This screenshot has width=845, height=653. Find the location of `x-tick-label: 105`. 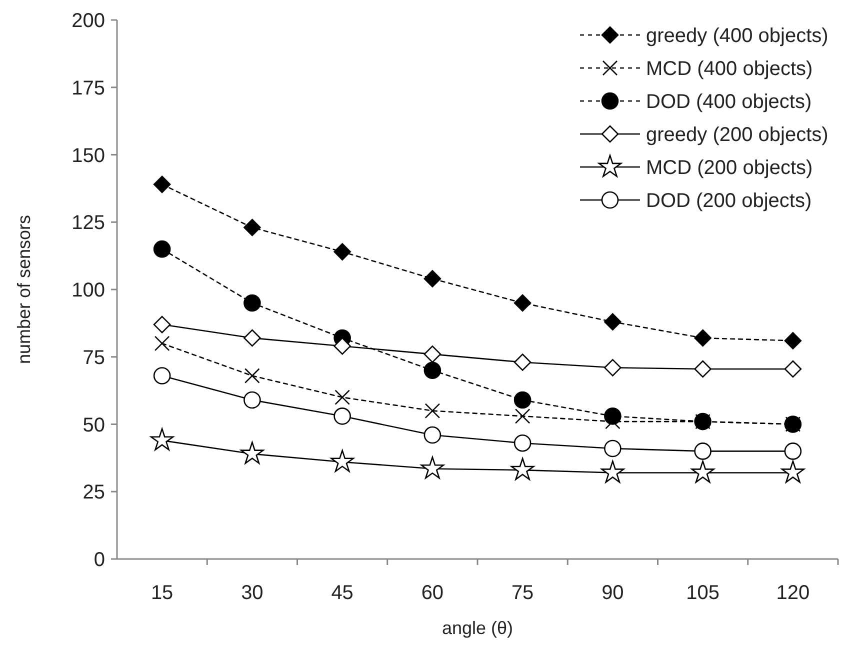

x-tick-label: 105 is located at coordinates (703, 593).